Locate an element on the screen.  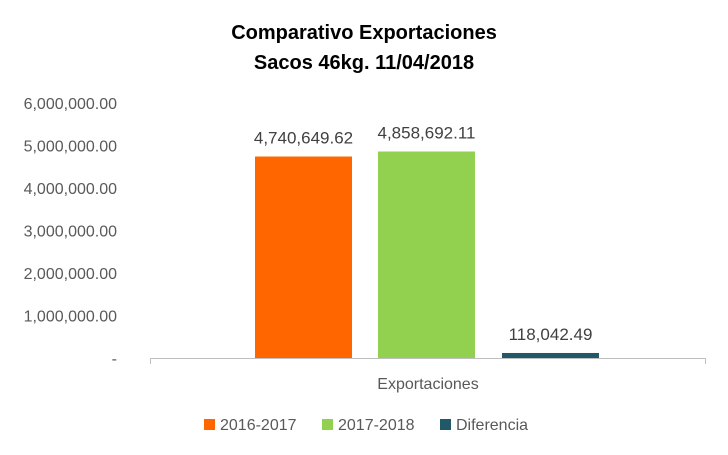
data-label: 118,042.49 is located at coordinates (551, 334).